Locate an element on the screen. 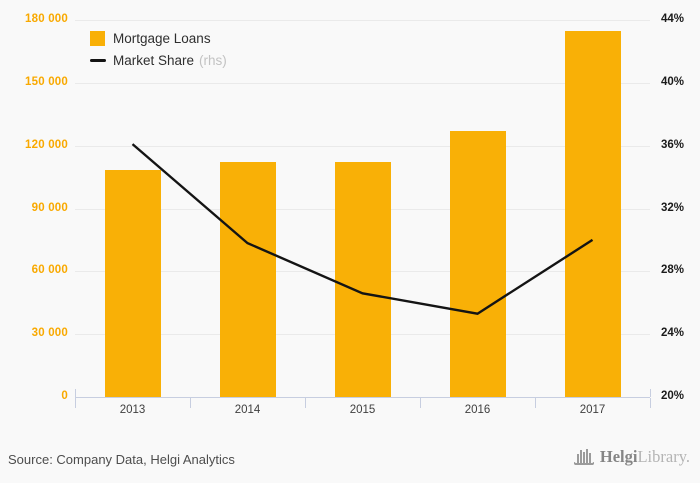 The image size is (700, 483). bar-2014 is located at coordinates (247, 279).